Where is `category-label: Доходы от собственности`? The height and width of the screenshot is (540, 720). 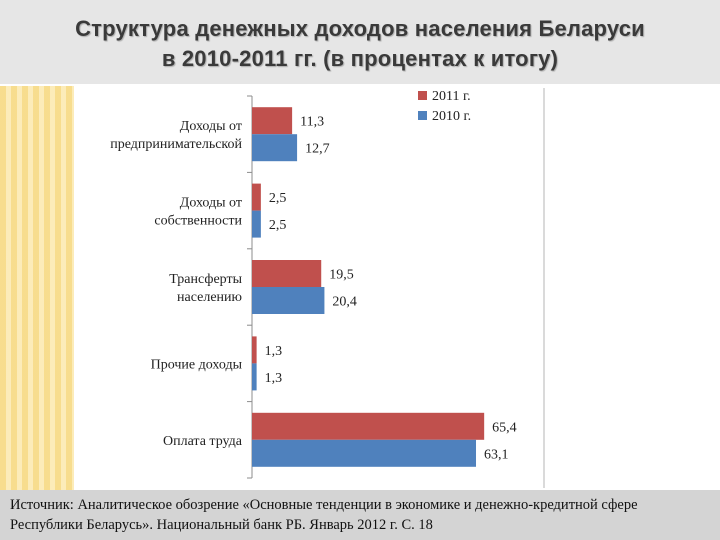
category-label: Доходы от собственности is located at coordinates (198, 212).